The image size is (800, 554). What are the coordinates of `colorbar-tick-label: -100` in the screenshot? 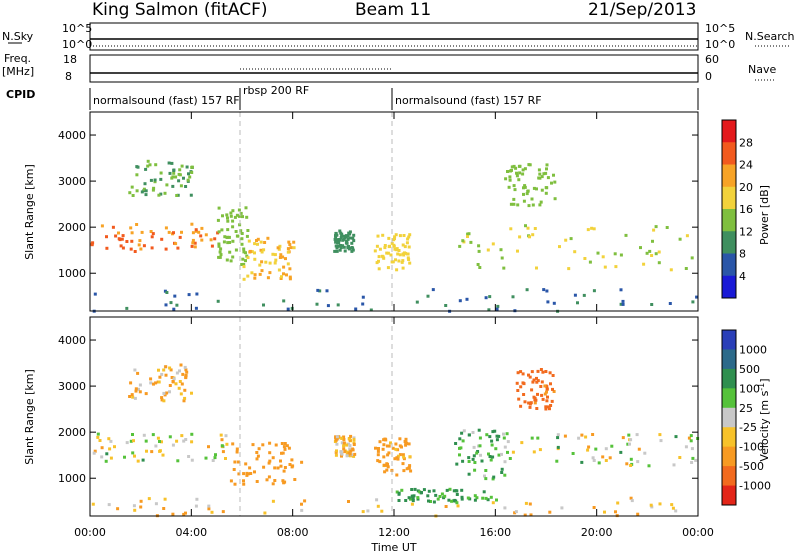 It's located at (751, 447).